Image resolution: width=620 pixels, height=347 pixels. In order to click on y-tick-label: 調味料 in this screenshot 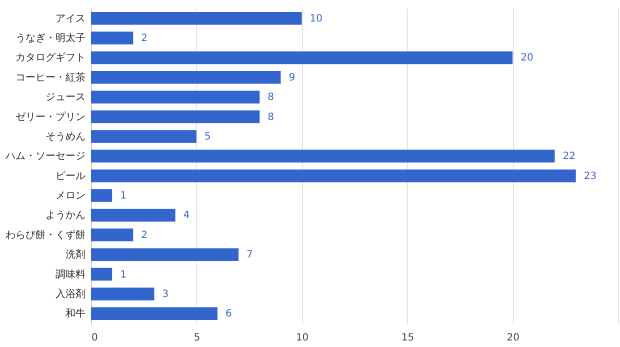, I will do `click(71, 274)`.